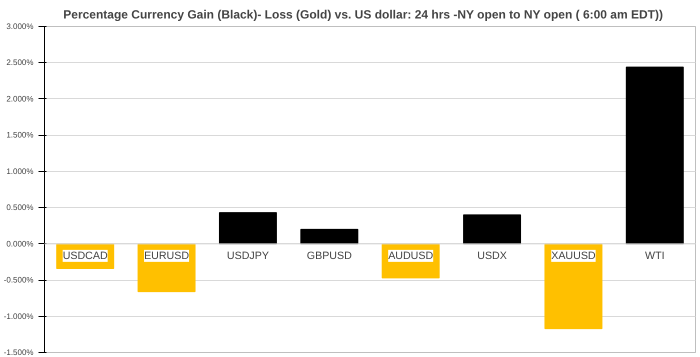 This screenshot has width=700, height=357. Describe the element at coordinates (20, 171) in the screenshot. I see `y-tick-label: 1.000%` at that location.